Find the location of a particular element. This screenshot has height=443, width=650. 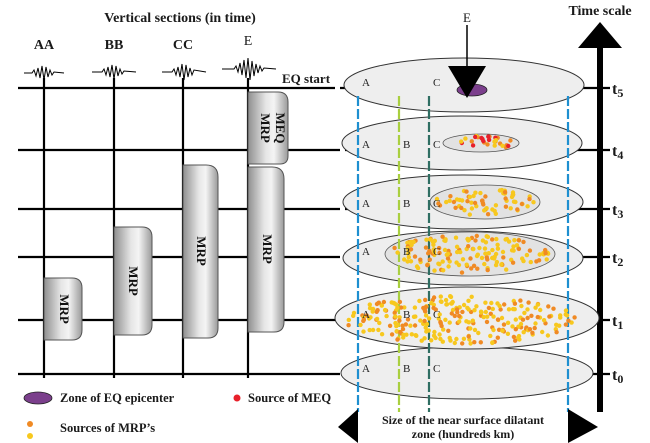

meq-label: MEQ is located at coordinates (280, 127).